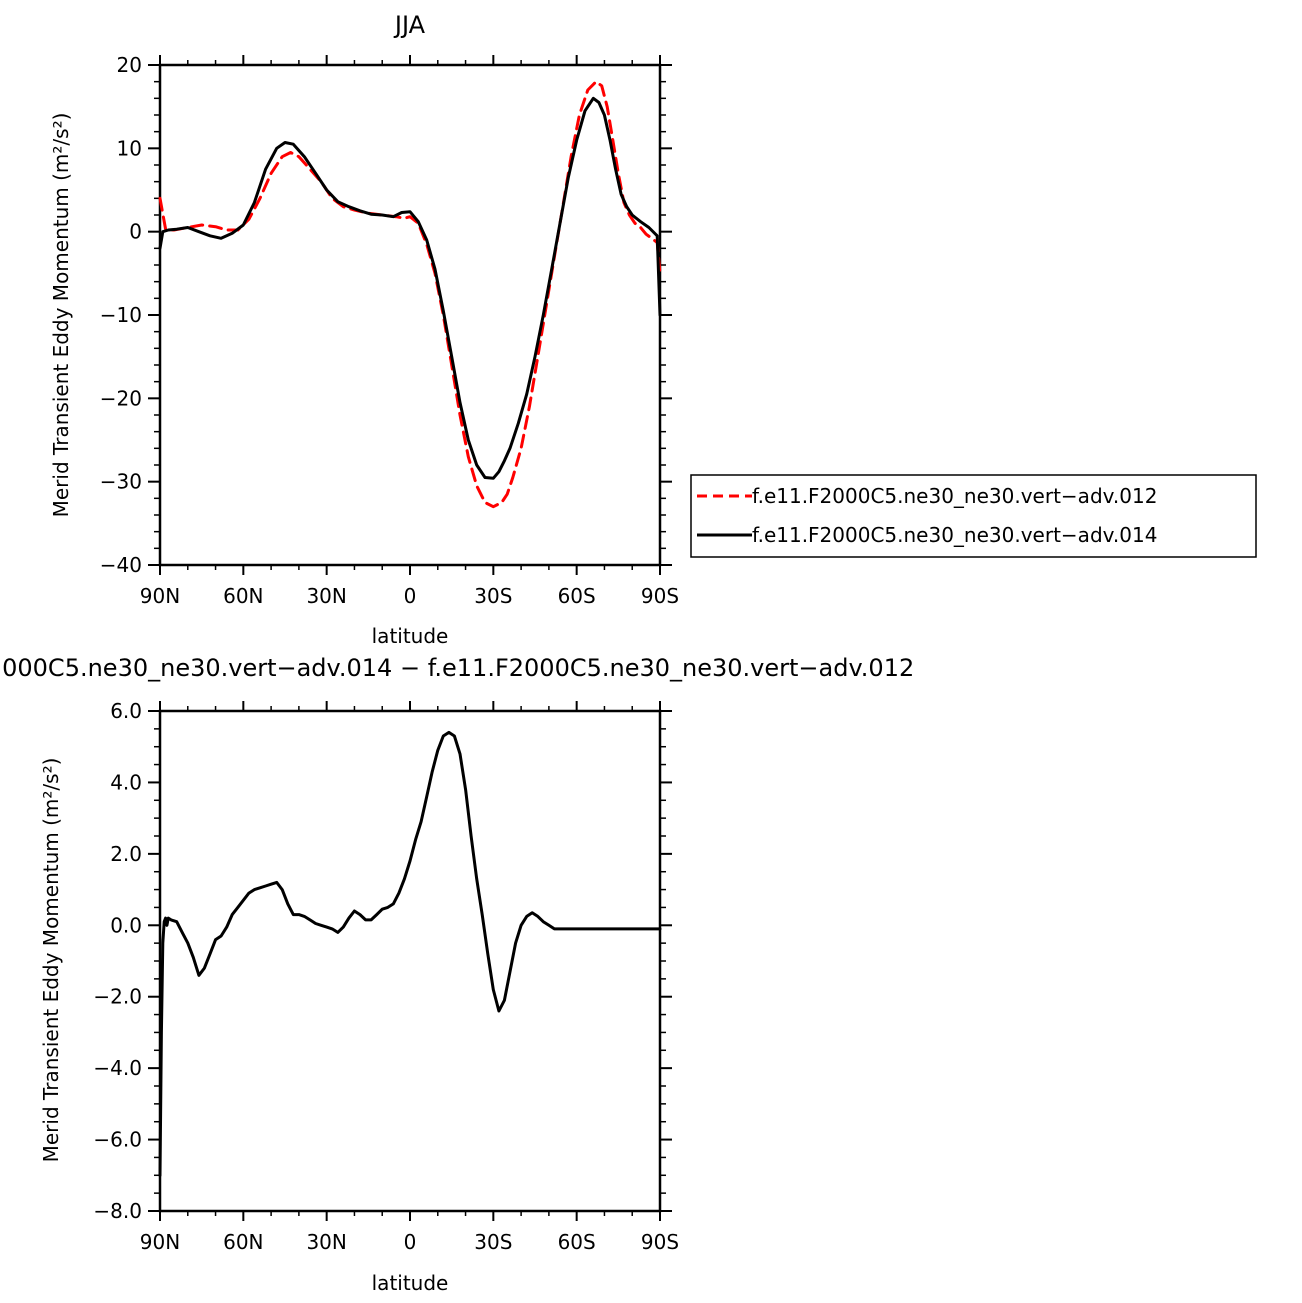  What do you see at coordinates (577, 596) in the screenshot?
I see `top-x-tick-label: 60S` at bounding box center [577, 596].